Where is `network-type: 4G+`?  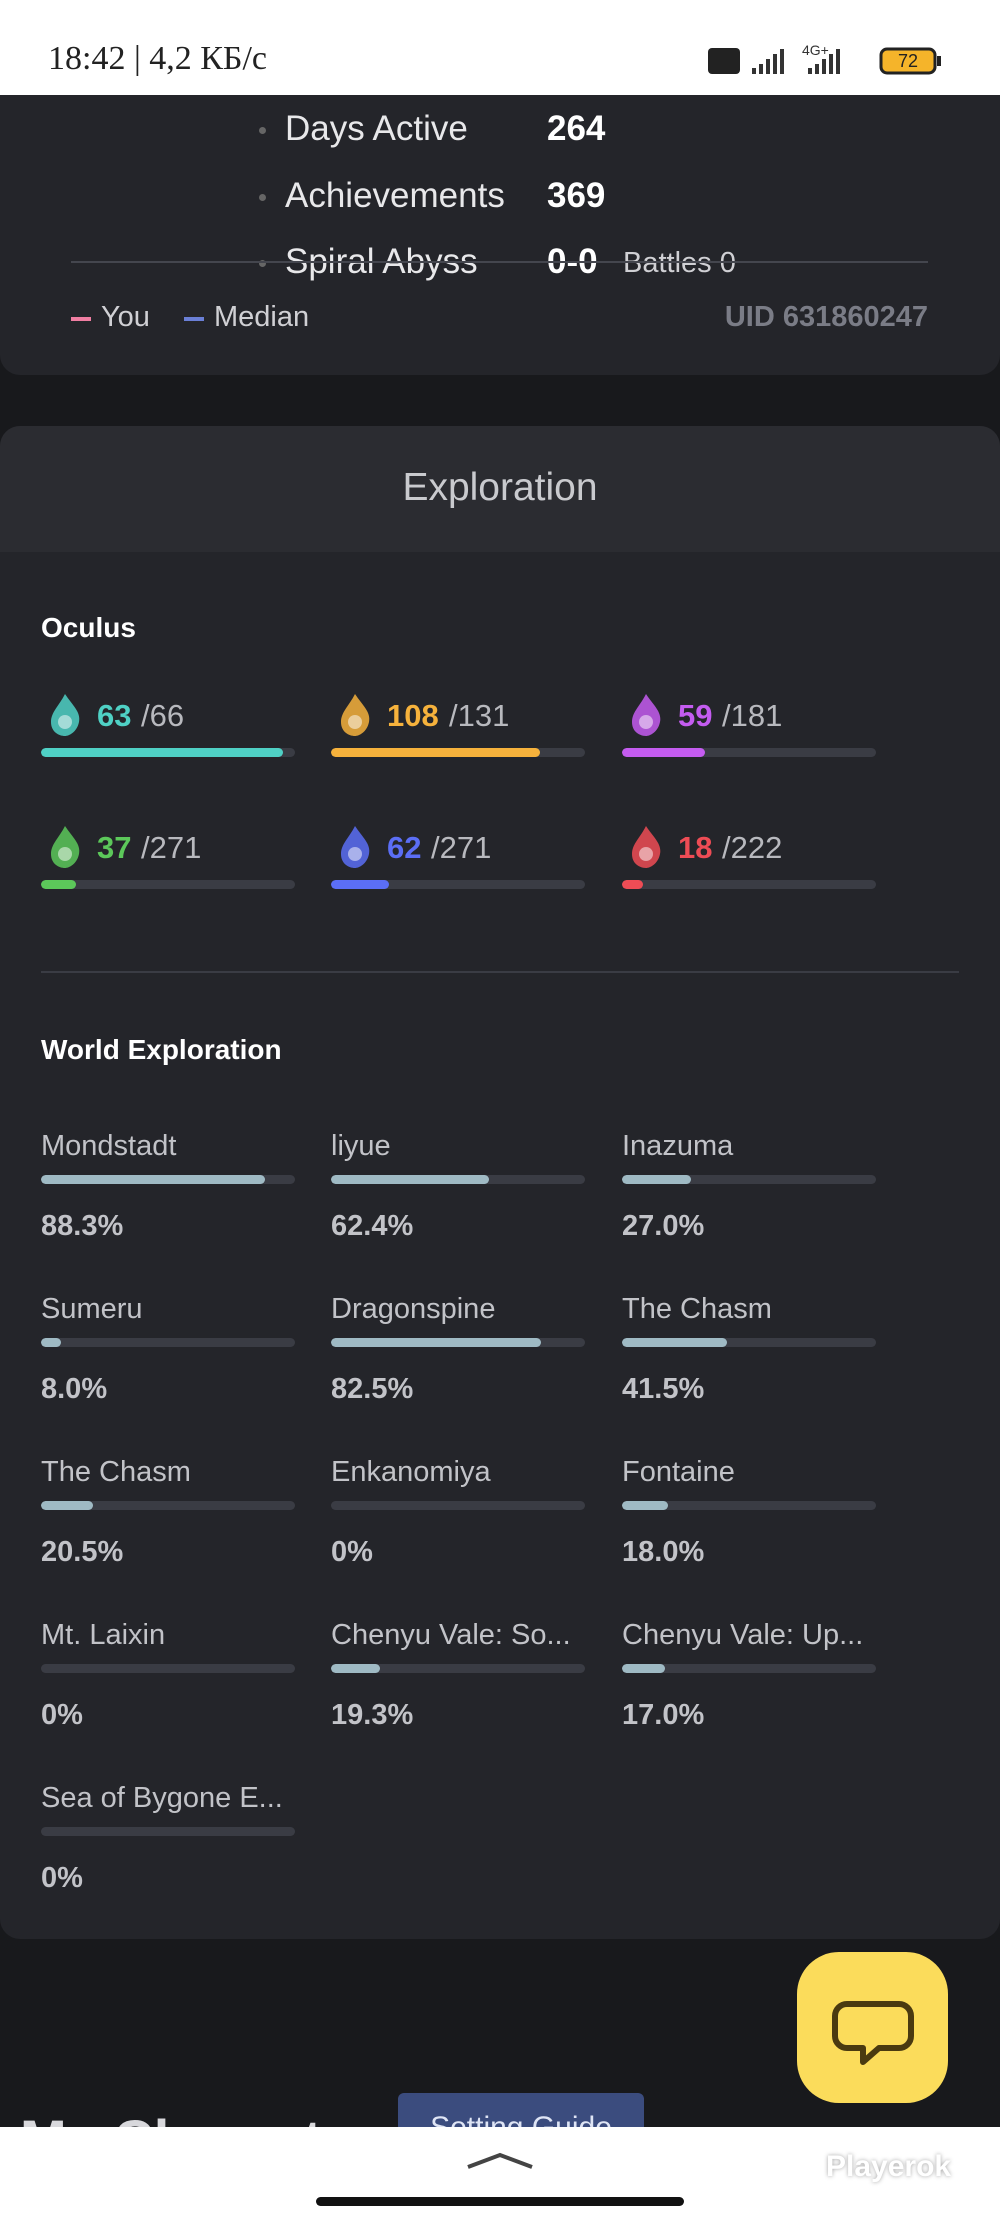 network-type: 4G+ is located at coordinates (815, 50).